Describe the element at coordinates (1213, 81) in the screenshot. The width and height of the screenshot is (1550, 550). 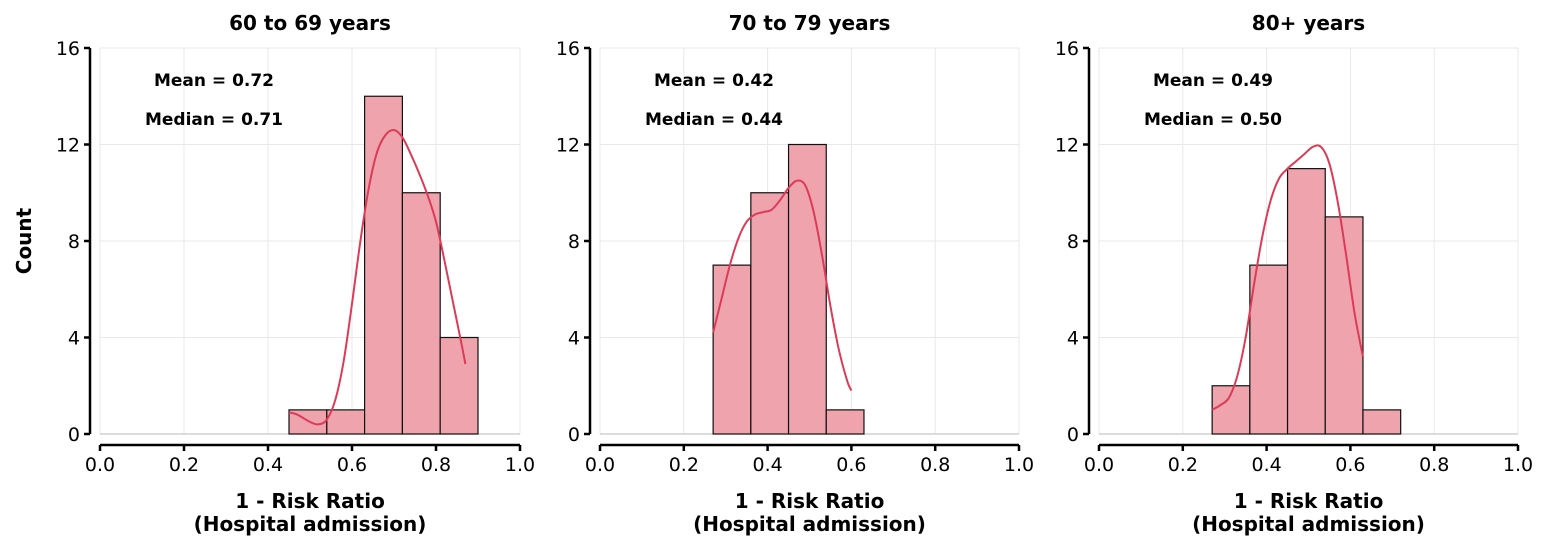
I see `mean-annotation: Mean = 0.49` at that location.